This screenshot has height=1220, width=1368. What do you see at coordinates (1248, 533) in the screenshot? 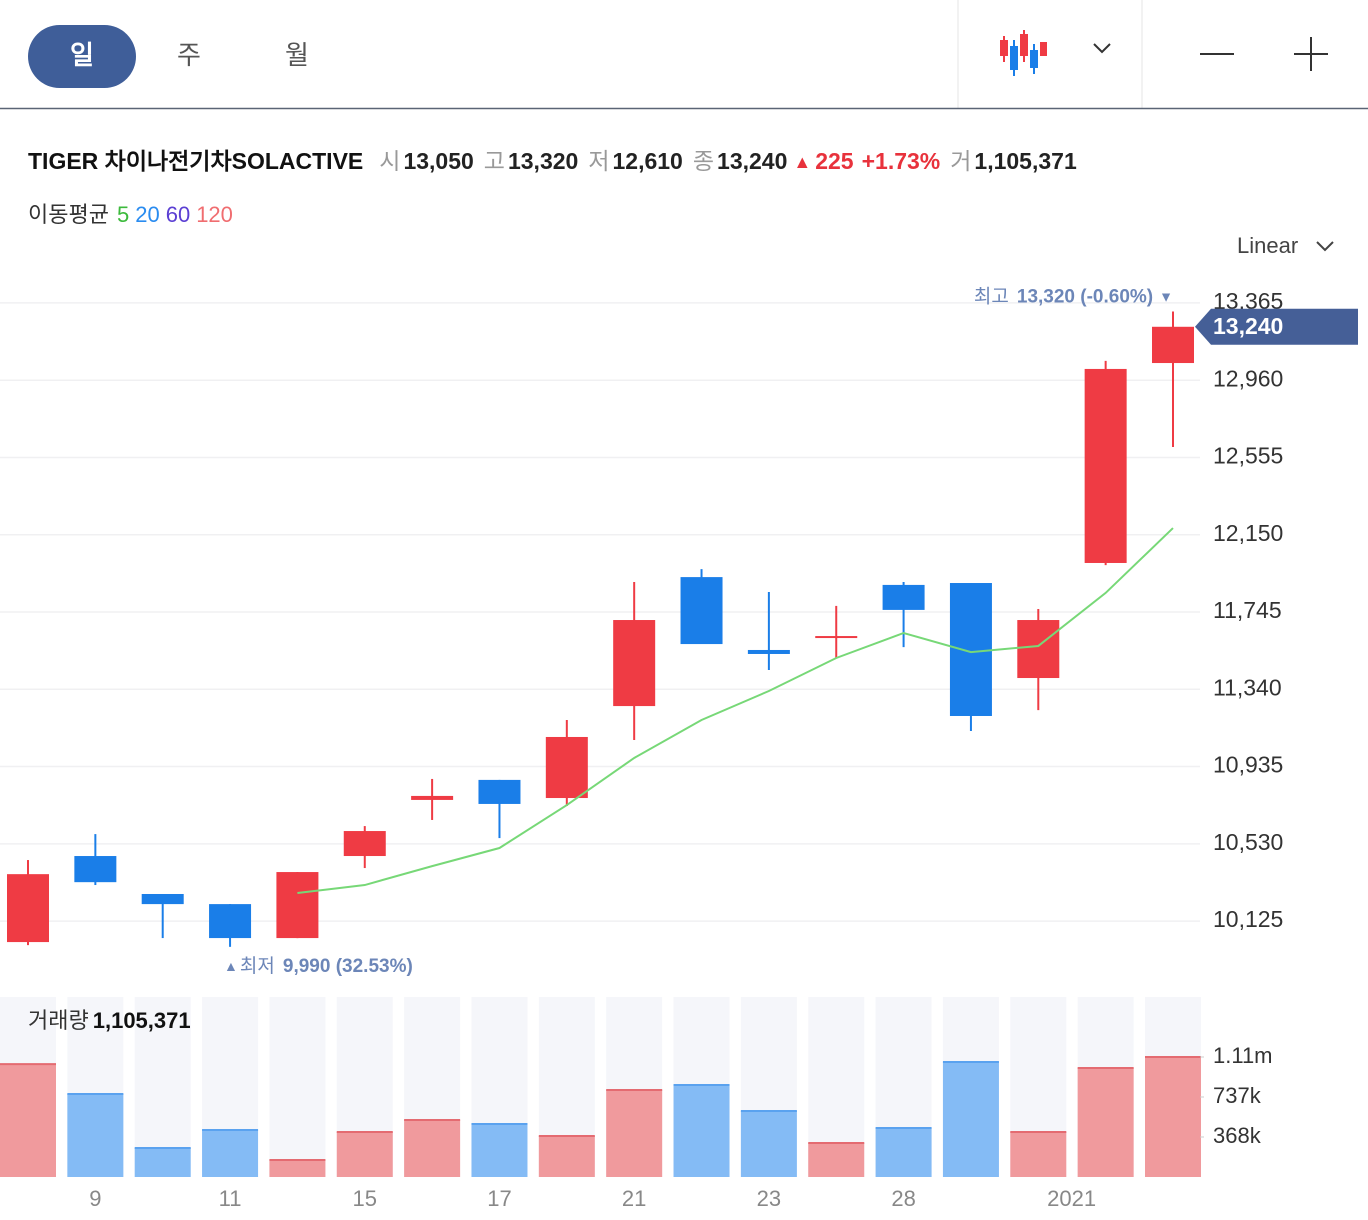
I see `y-tick-label: 12,150` at bounding box center [1248, 533].